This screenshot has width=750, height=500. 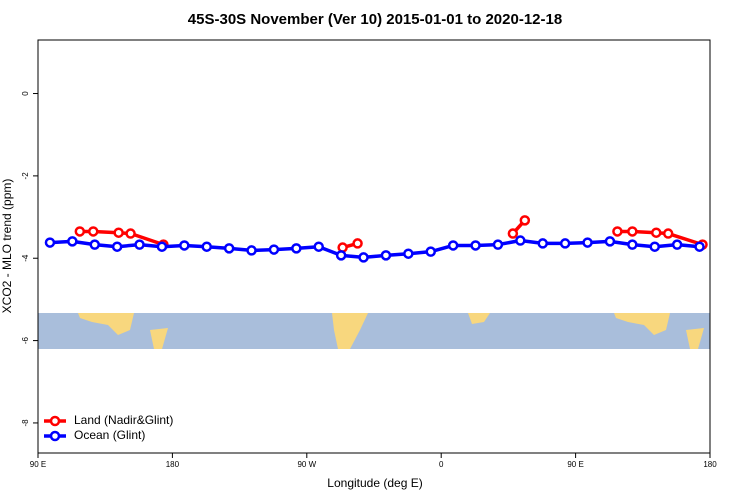 I want to click on series-line, so click(x=374, y=249).